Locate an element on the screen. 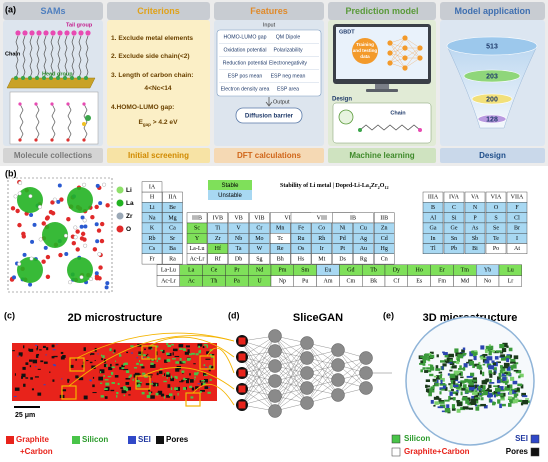 The image size is (548, 462). design-label: Design is located at coordinates (342, 100).